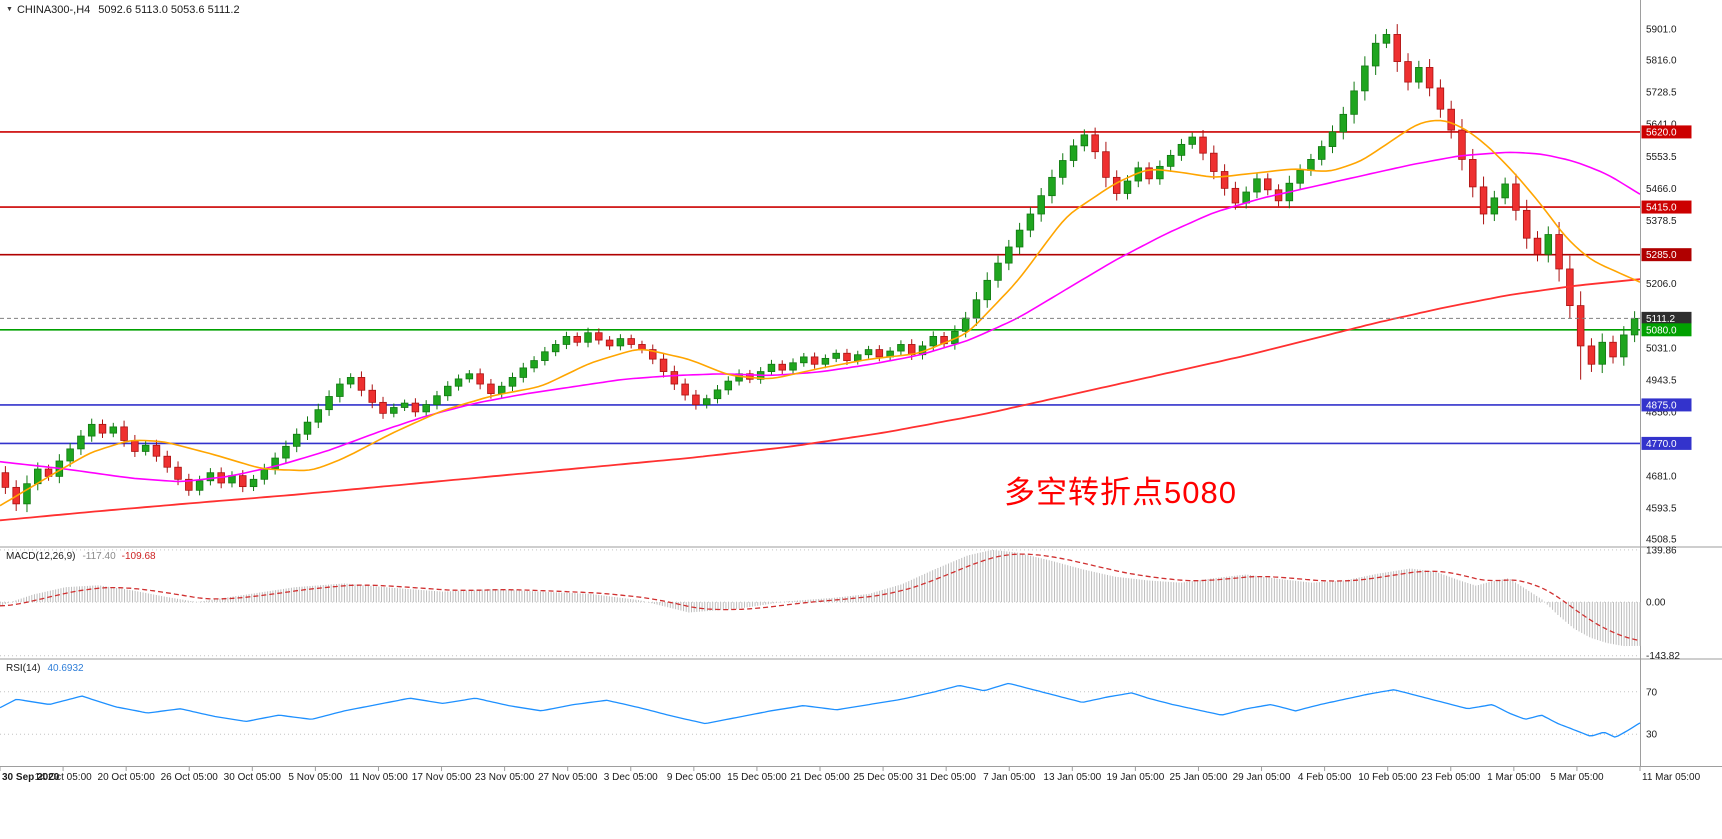 The image size is (1722, 839). What do you see at coordinates (1661, 125) in the screenshot?
I see `price-tick-label: 5641.0` at bounding box center [1661, 125].